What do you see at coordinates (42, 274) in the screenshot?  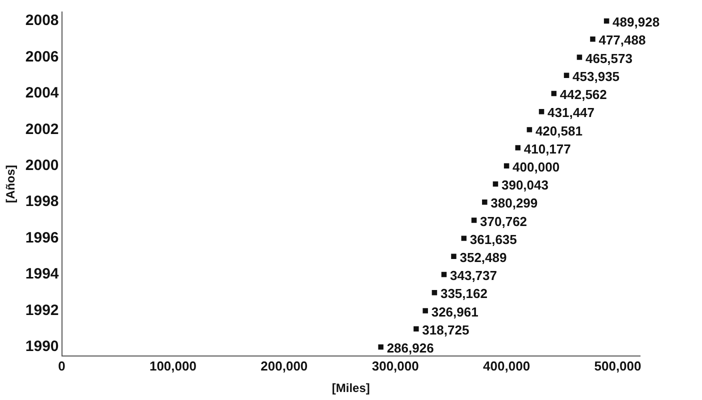 I see `y-tick-label: 1994` at bounding box center [42, 274].